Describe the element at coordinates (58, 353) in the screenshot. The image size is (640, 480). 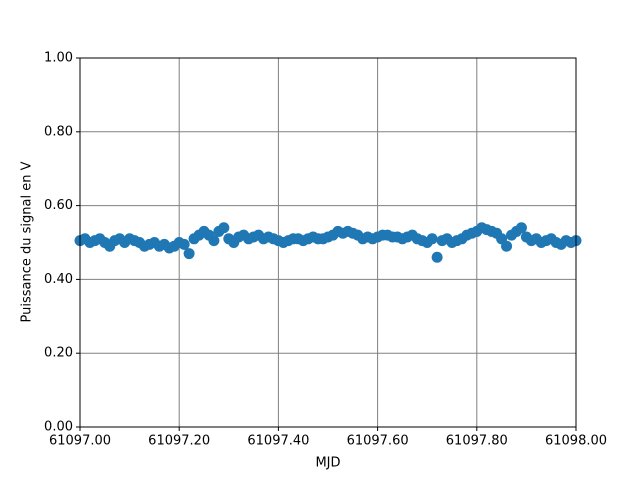
I see `y-tick-label: 0.20` at that location.